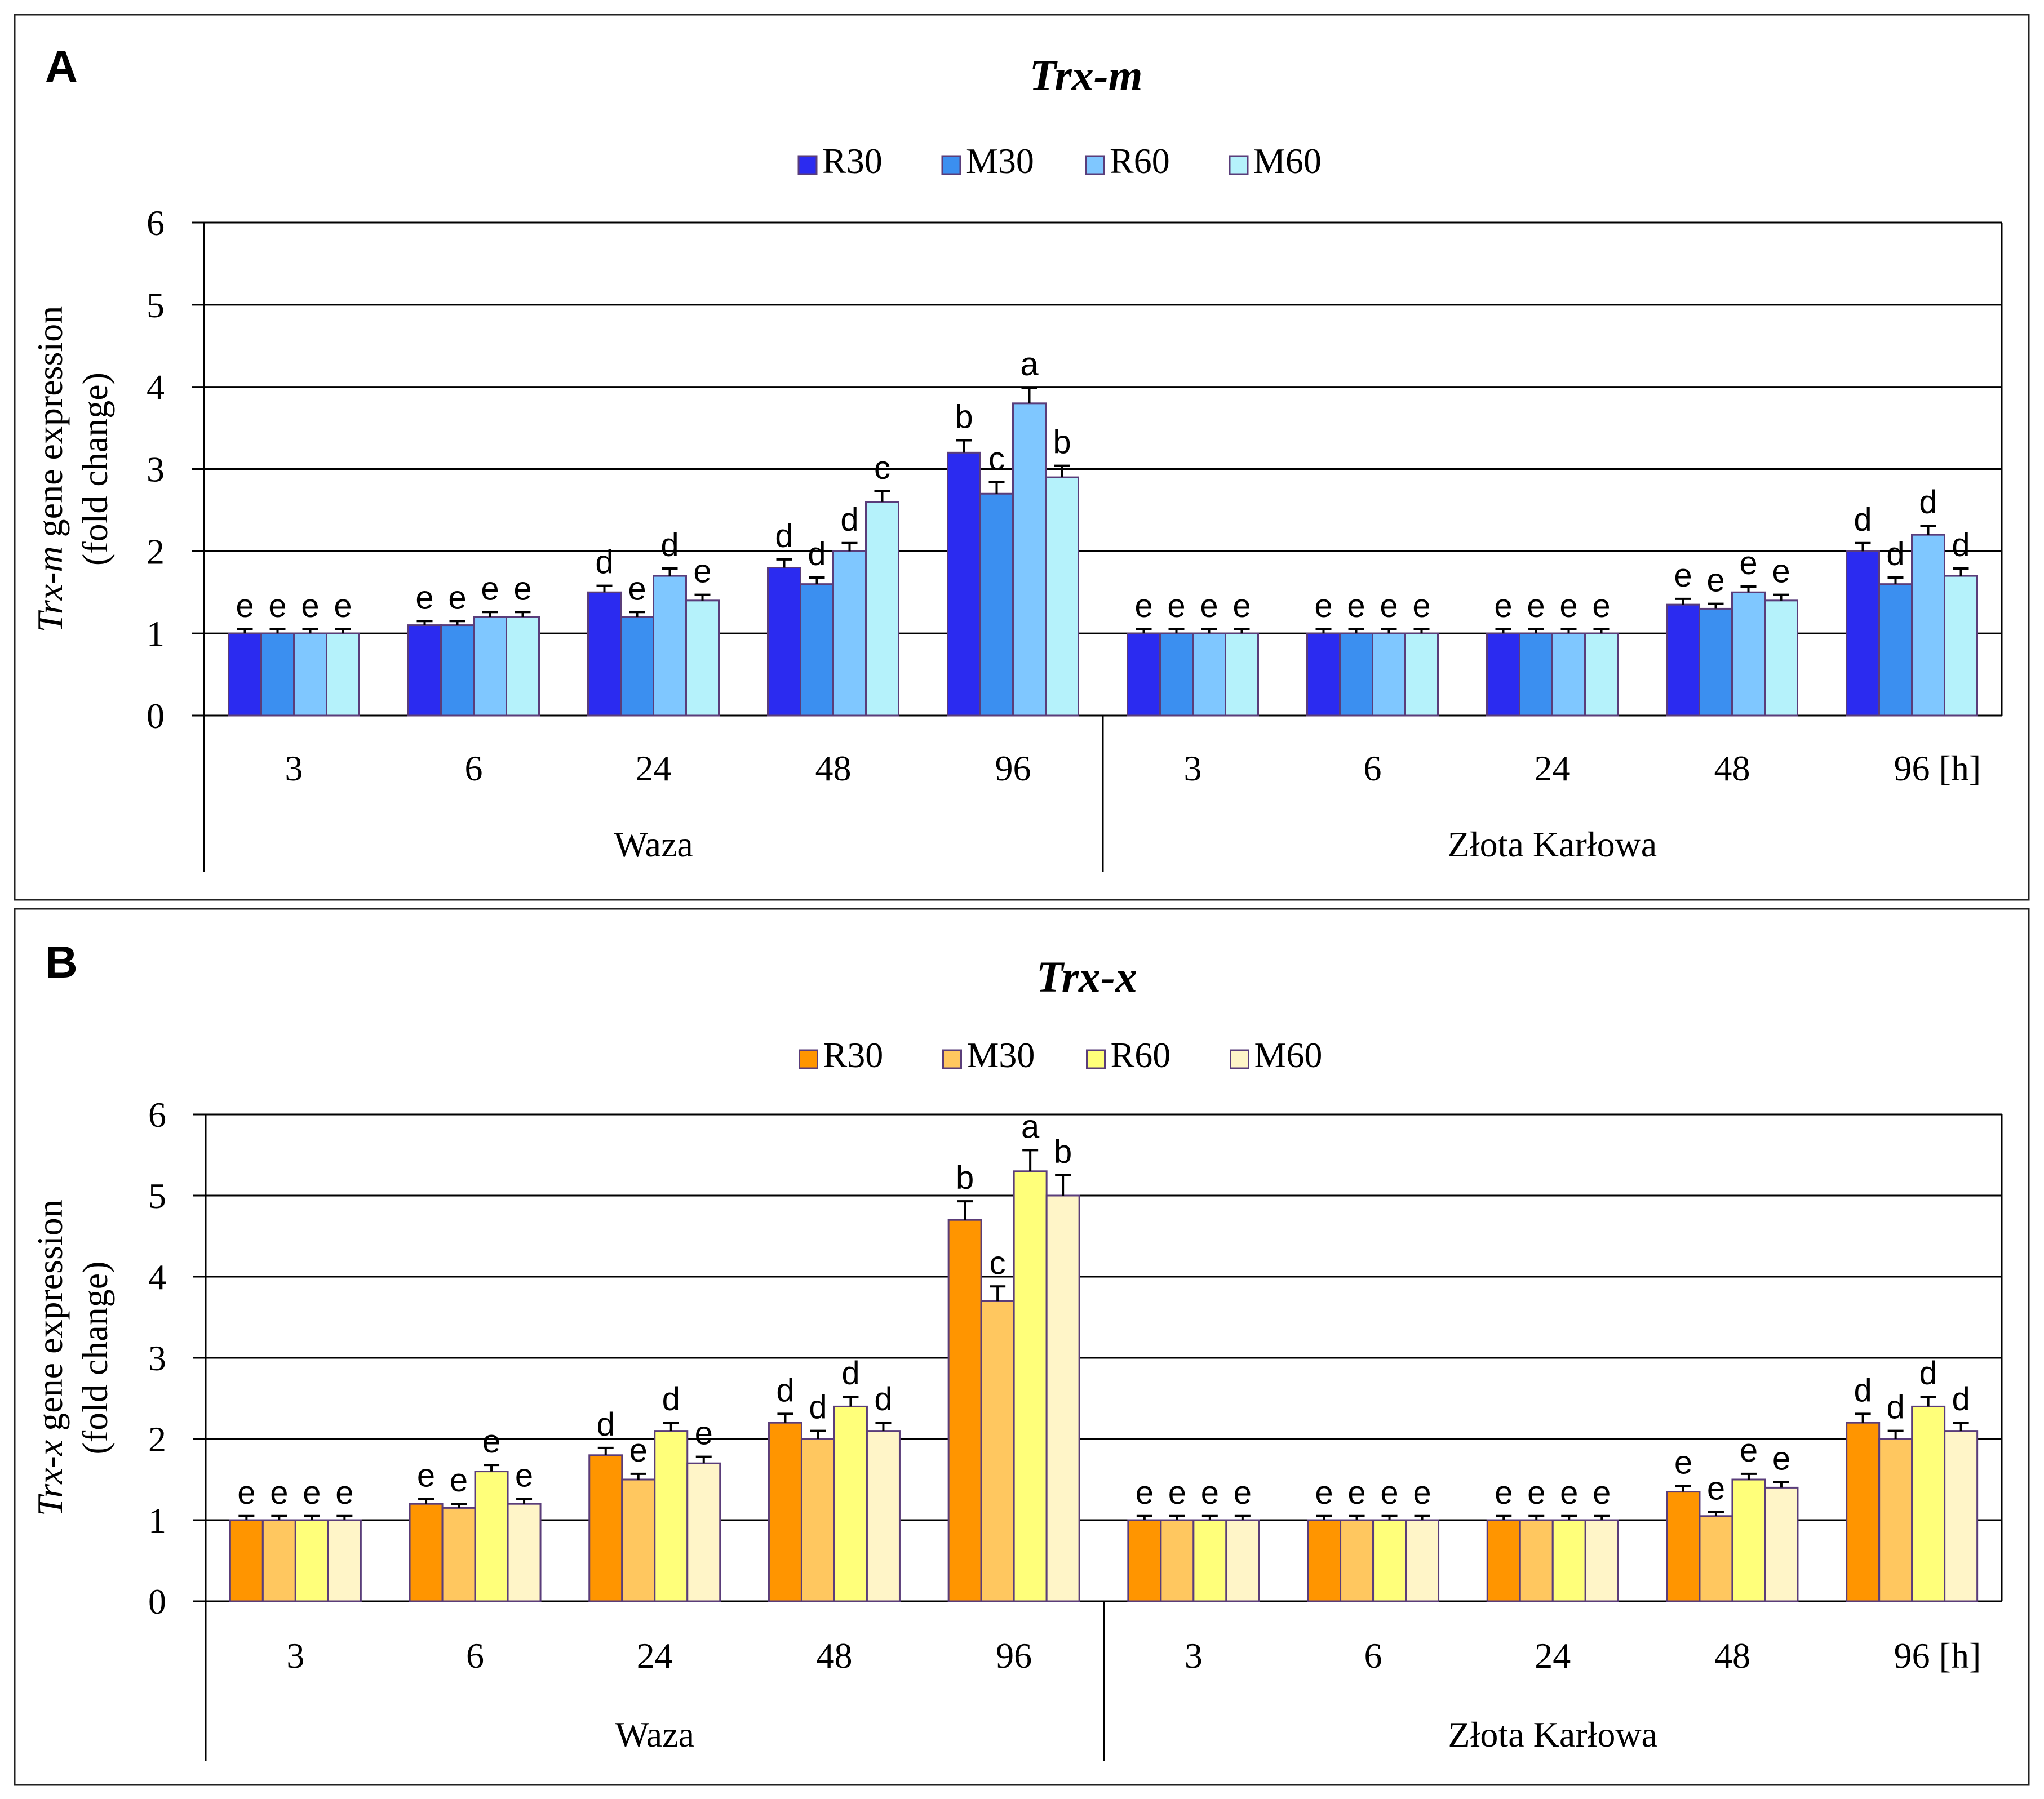  Describe the element at coordinates (1000, 161) in the screenshot. I see `legend-label: M30` at that location.